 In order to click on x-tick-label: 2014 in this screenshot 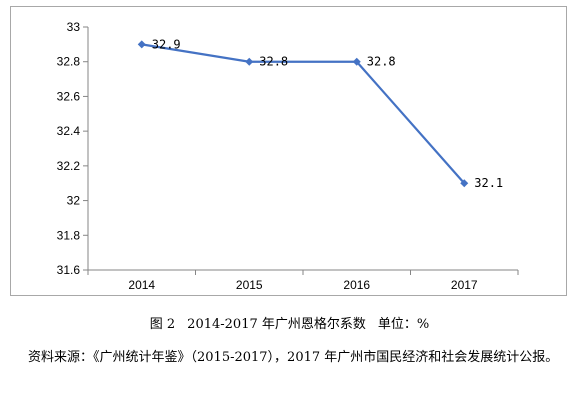, I will do `click(141, 285)`.